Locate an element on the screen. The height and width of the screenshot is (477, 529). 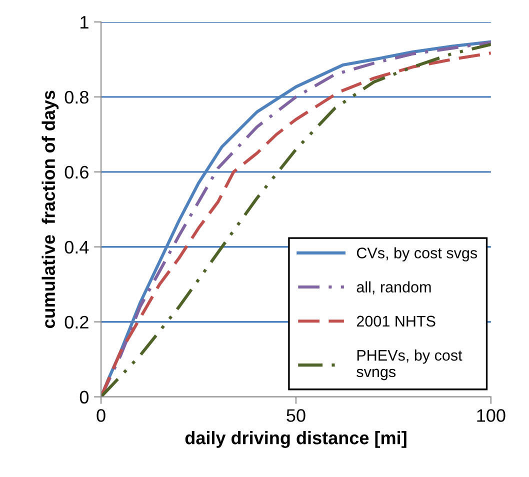
y-axis-title: cumulative fraction of days is located at coordinates (50, 209).